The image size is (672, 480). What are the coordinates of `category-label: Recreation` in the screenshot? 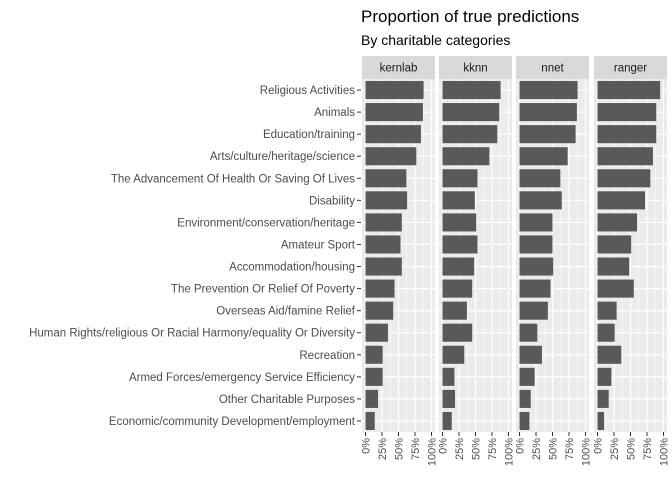 It's located at (327, 356).